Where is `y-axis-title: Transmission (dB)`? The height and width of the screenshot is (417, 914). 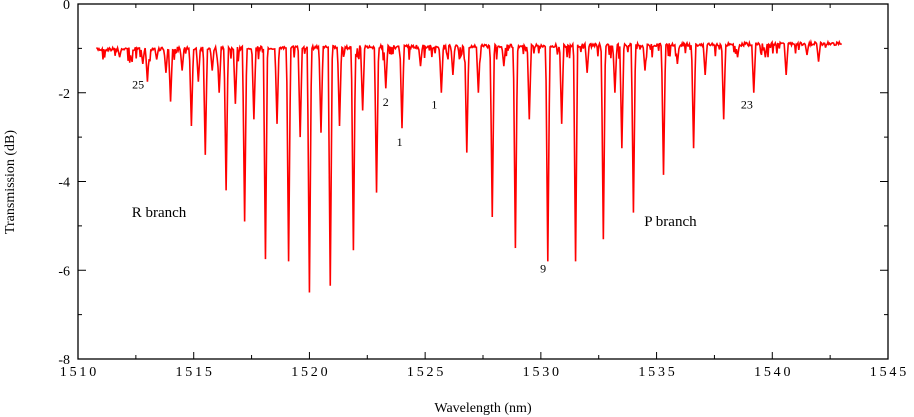
y-axis-title: Transmission (dB) is located at coordinates (10, 182).